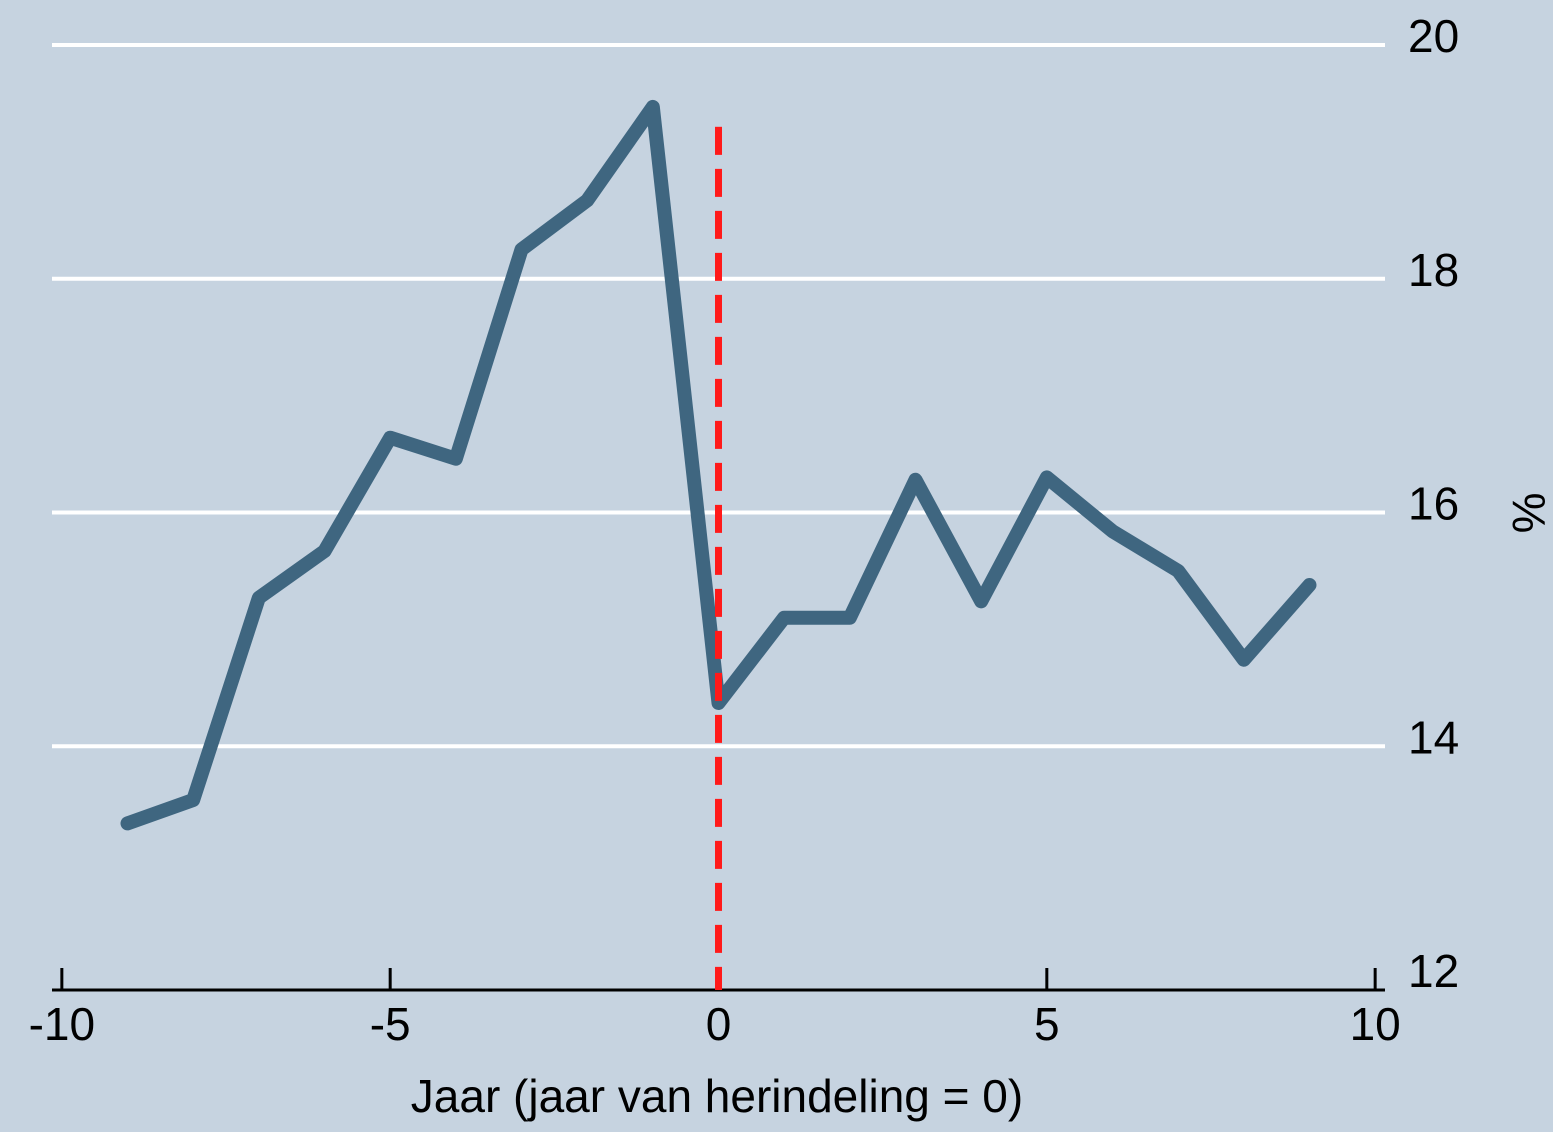  Describe the element at coordinates (717, 1096) in the screenshot. I see `x-axis-label: Jaar (jaar van herindeling = 0)` at that location.